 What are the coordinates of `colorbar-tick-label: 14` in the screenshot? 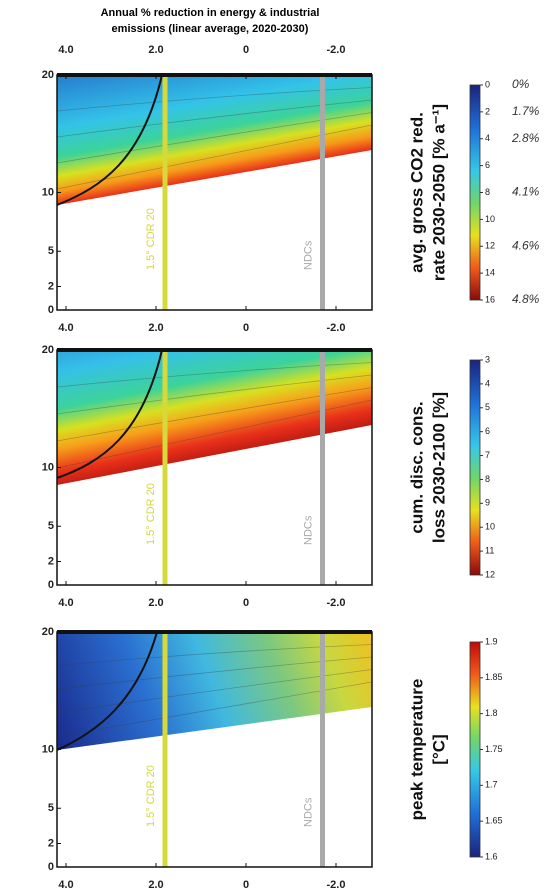 It's located at (490, 273).